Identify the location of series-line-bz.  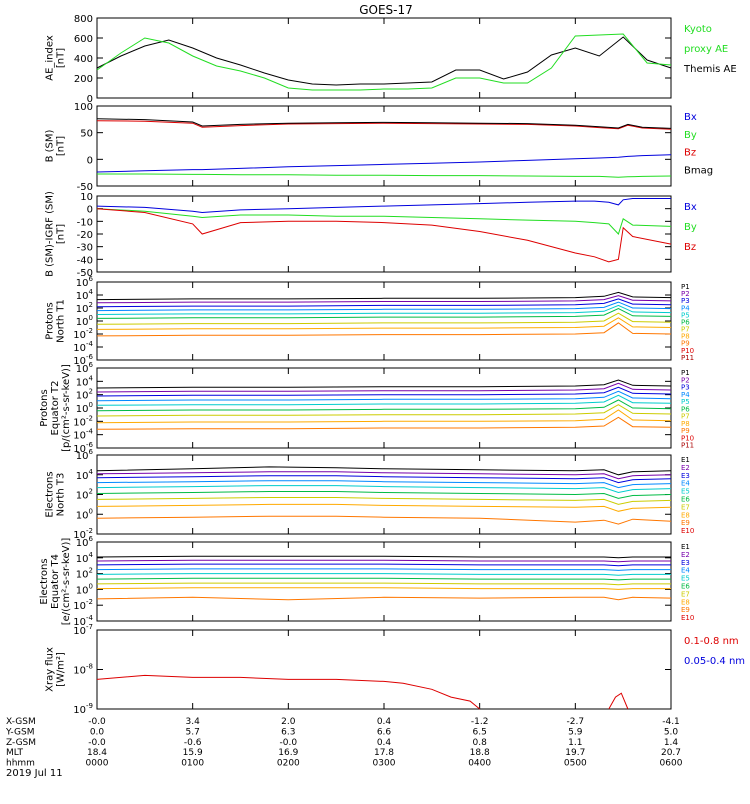
(384, 125).